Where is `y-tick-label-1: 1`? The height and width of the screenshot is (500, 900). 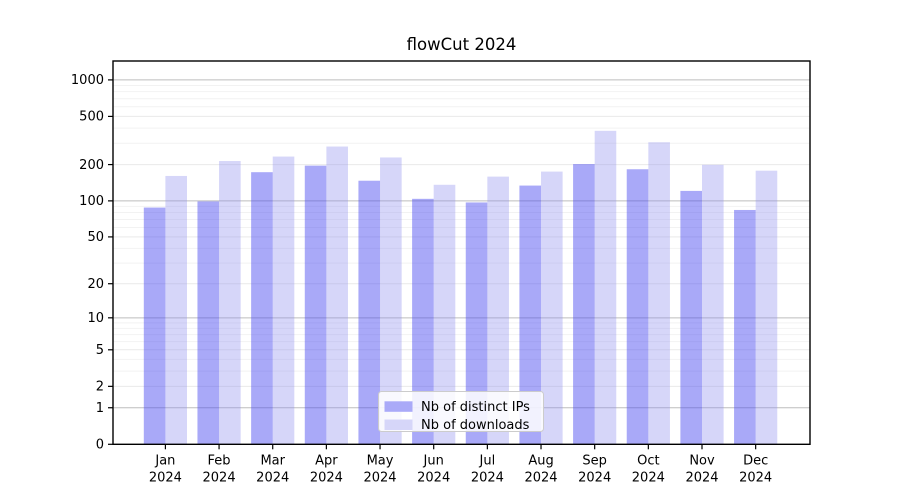 y-tick-label-1: 1 is located at coordinates (100, 408).